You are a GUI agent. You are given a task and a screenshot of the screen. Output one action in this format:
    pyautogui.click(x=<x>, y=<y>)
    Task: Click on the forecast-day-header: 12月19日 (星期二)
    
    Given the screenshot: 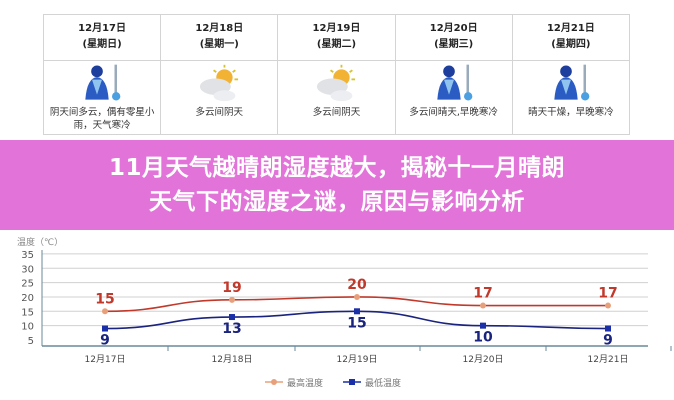 What is the action you would take?
    pyautogui.click(x=336, y=37)
    